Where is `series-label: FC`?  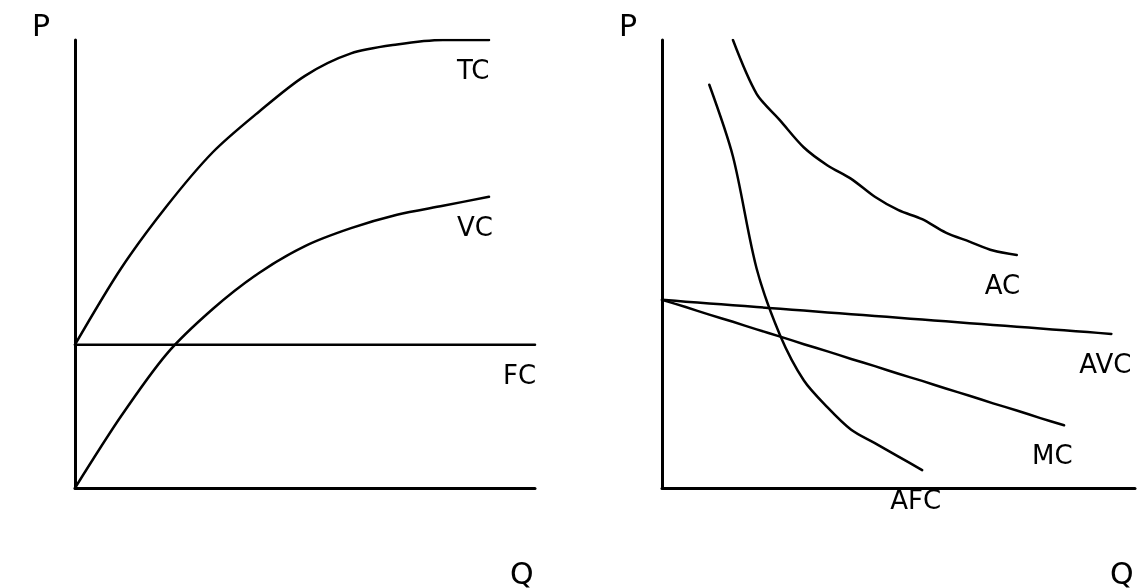
series-label: FC is located at coordinates (520, 374).